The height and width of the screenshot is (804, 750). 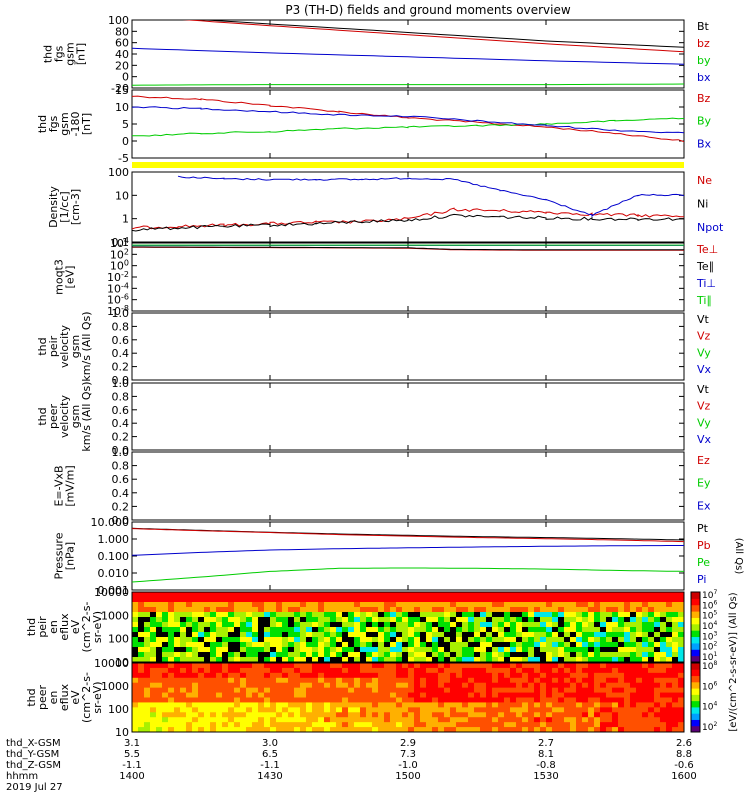 I want to click on series-Bx-line, so click(x=408, y=120).